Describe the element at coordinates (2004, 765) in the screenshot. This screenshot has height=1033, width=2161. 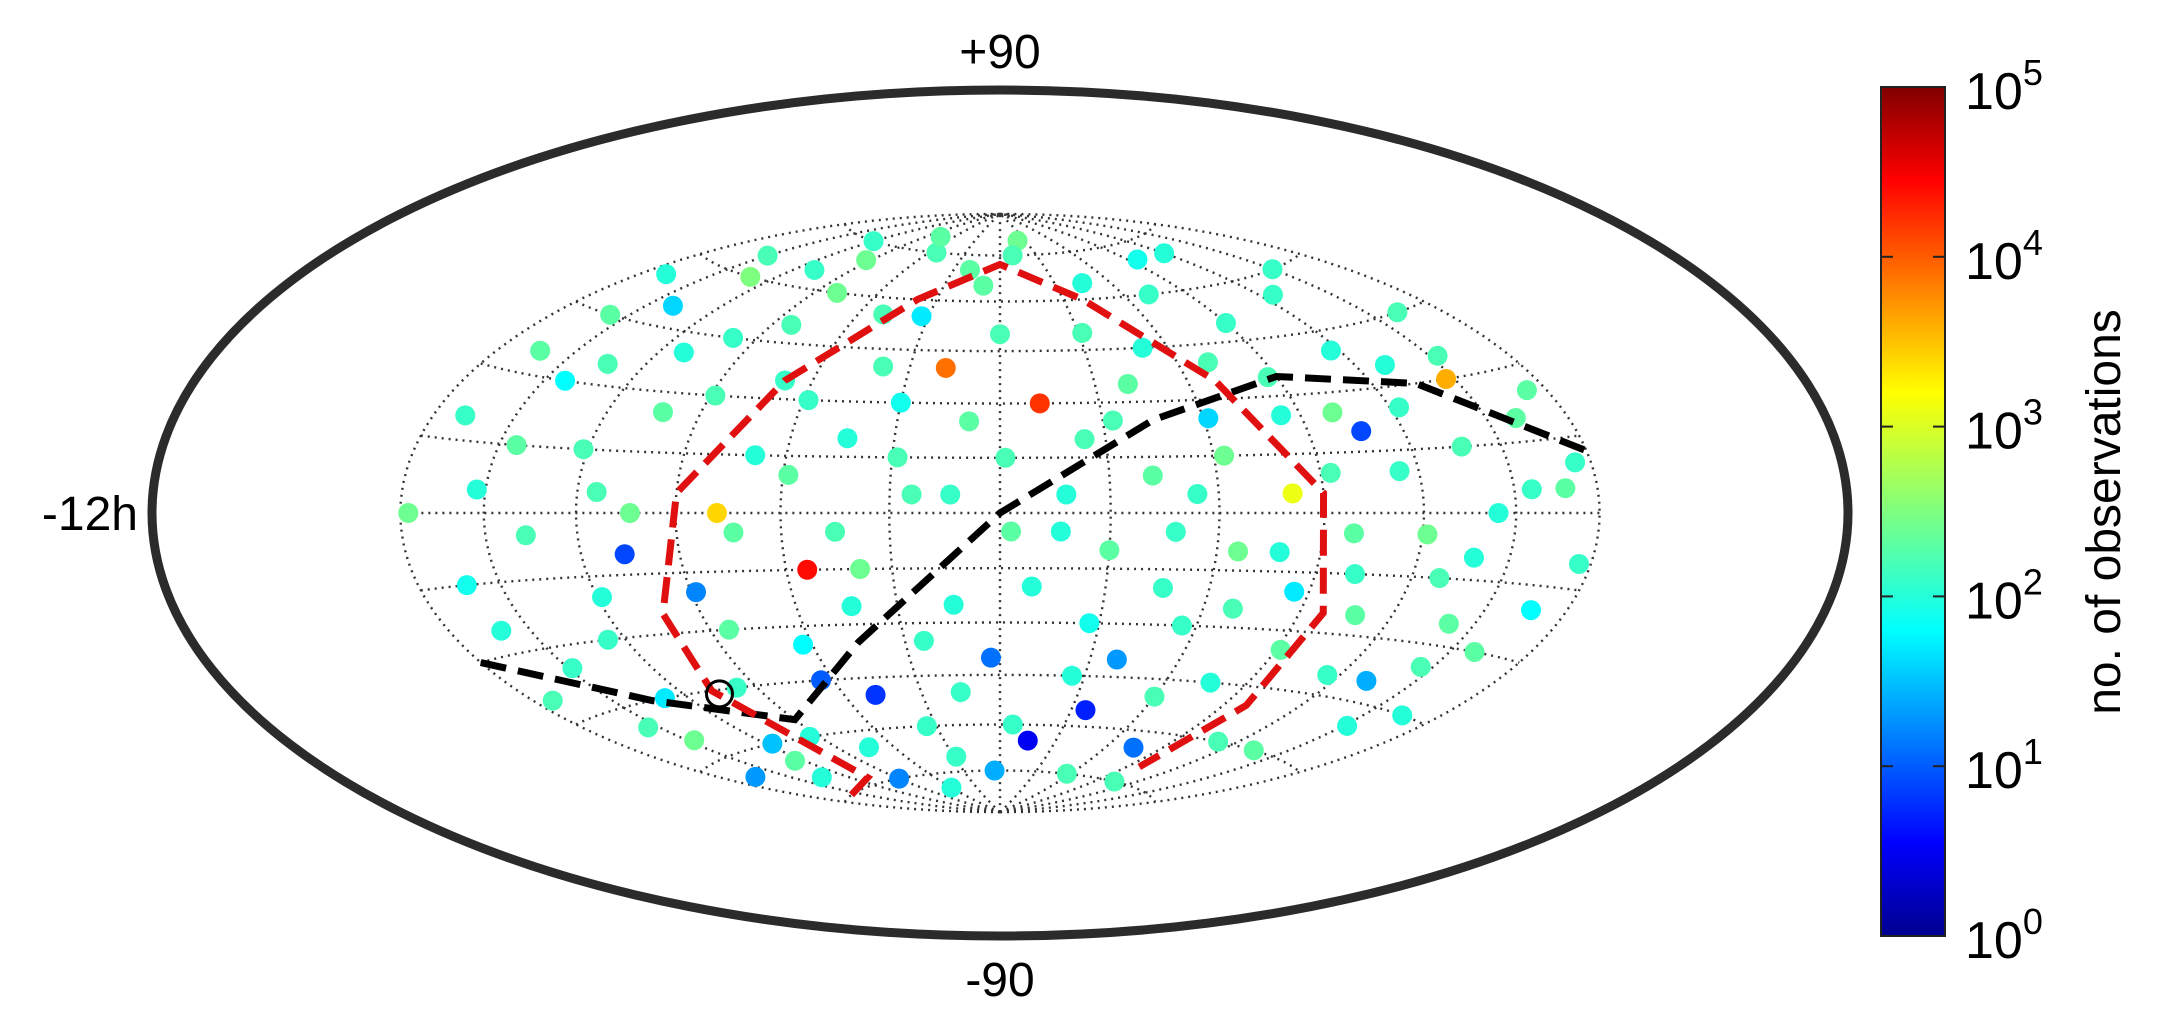
I see `colorbar-tick-label: 10¹` at that location.